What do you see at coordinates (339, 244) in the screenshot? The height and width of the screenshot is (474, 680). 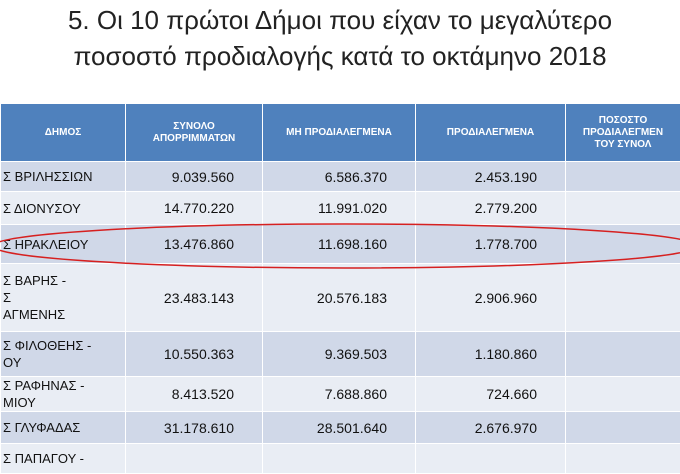 I see `value-cell: 11.698.160` at bounding box center [339, 244].